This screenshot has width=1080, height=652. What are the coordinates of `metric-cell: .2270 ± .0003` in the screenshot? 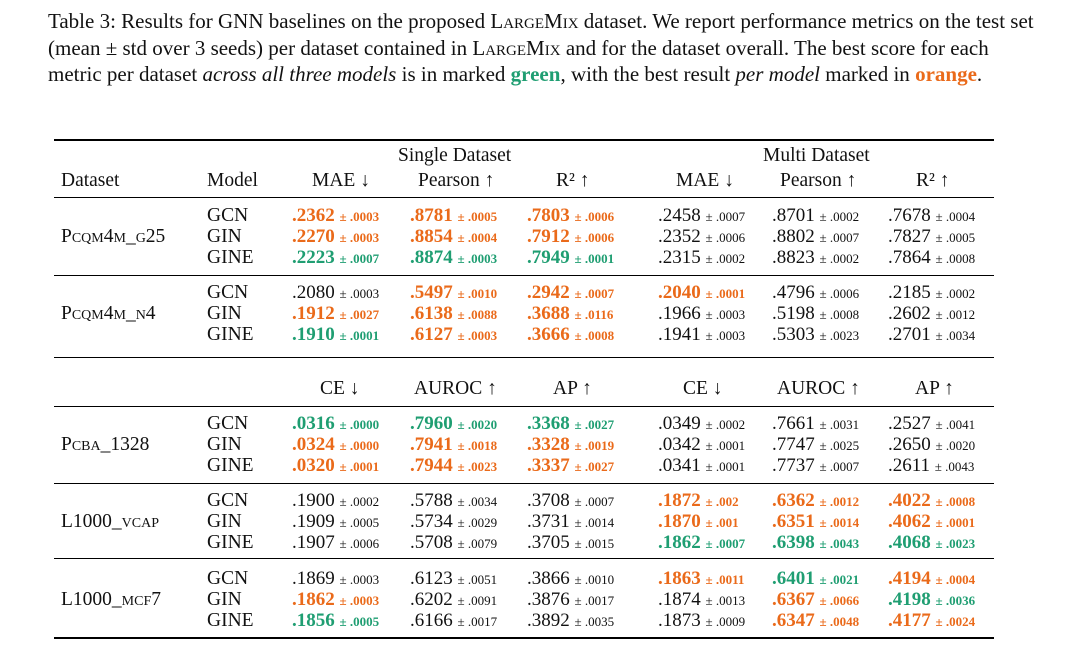 It's located at (335, 237).